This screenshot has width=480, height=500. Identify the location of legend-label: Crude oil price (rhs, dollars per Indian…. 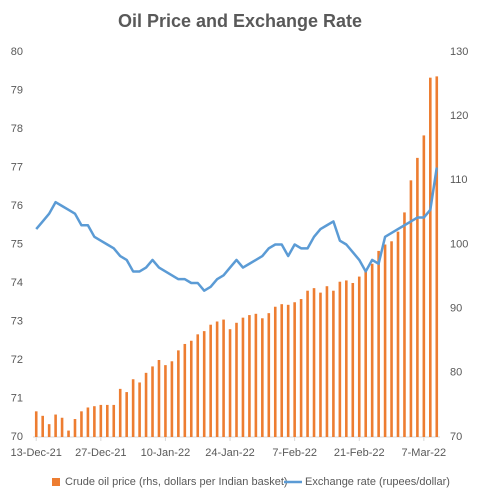
(176, 482).